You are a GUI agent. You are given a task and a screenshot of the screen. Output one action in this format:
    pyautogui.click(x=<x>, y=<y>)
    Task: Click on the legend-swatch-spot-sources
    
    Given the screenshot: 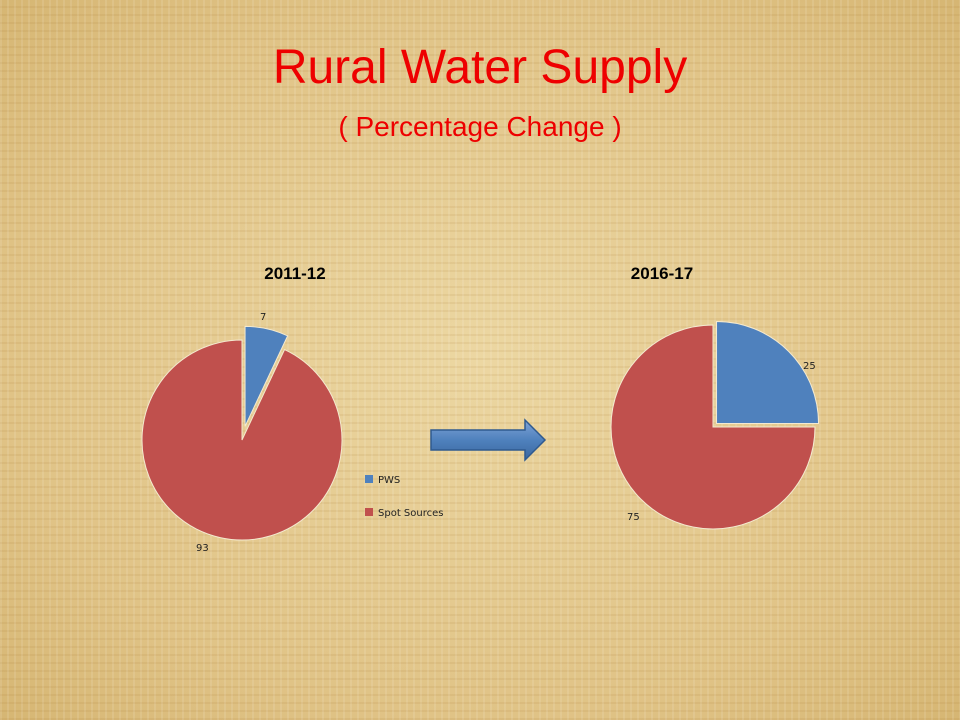 What is the action you would take?
    pyautogui.click(x=369, y=512)
    